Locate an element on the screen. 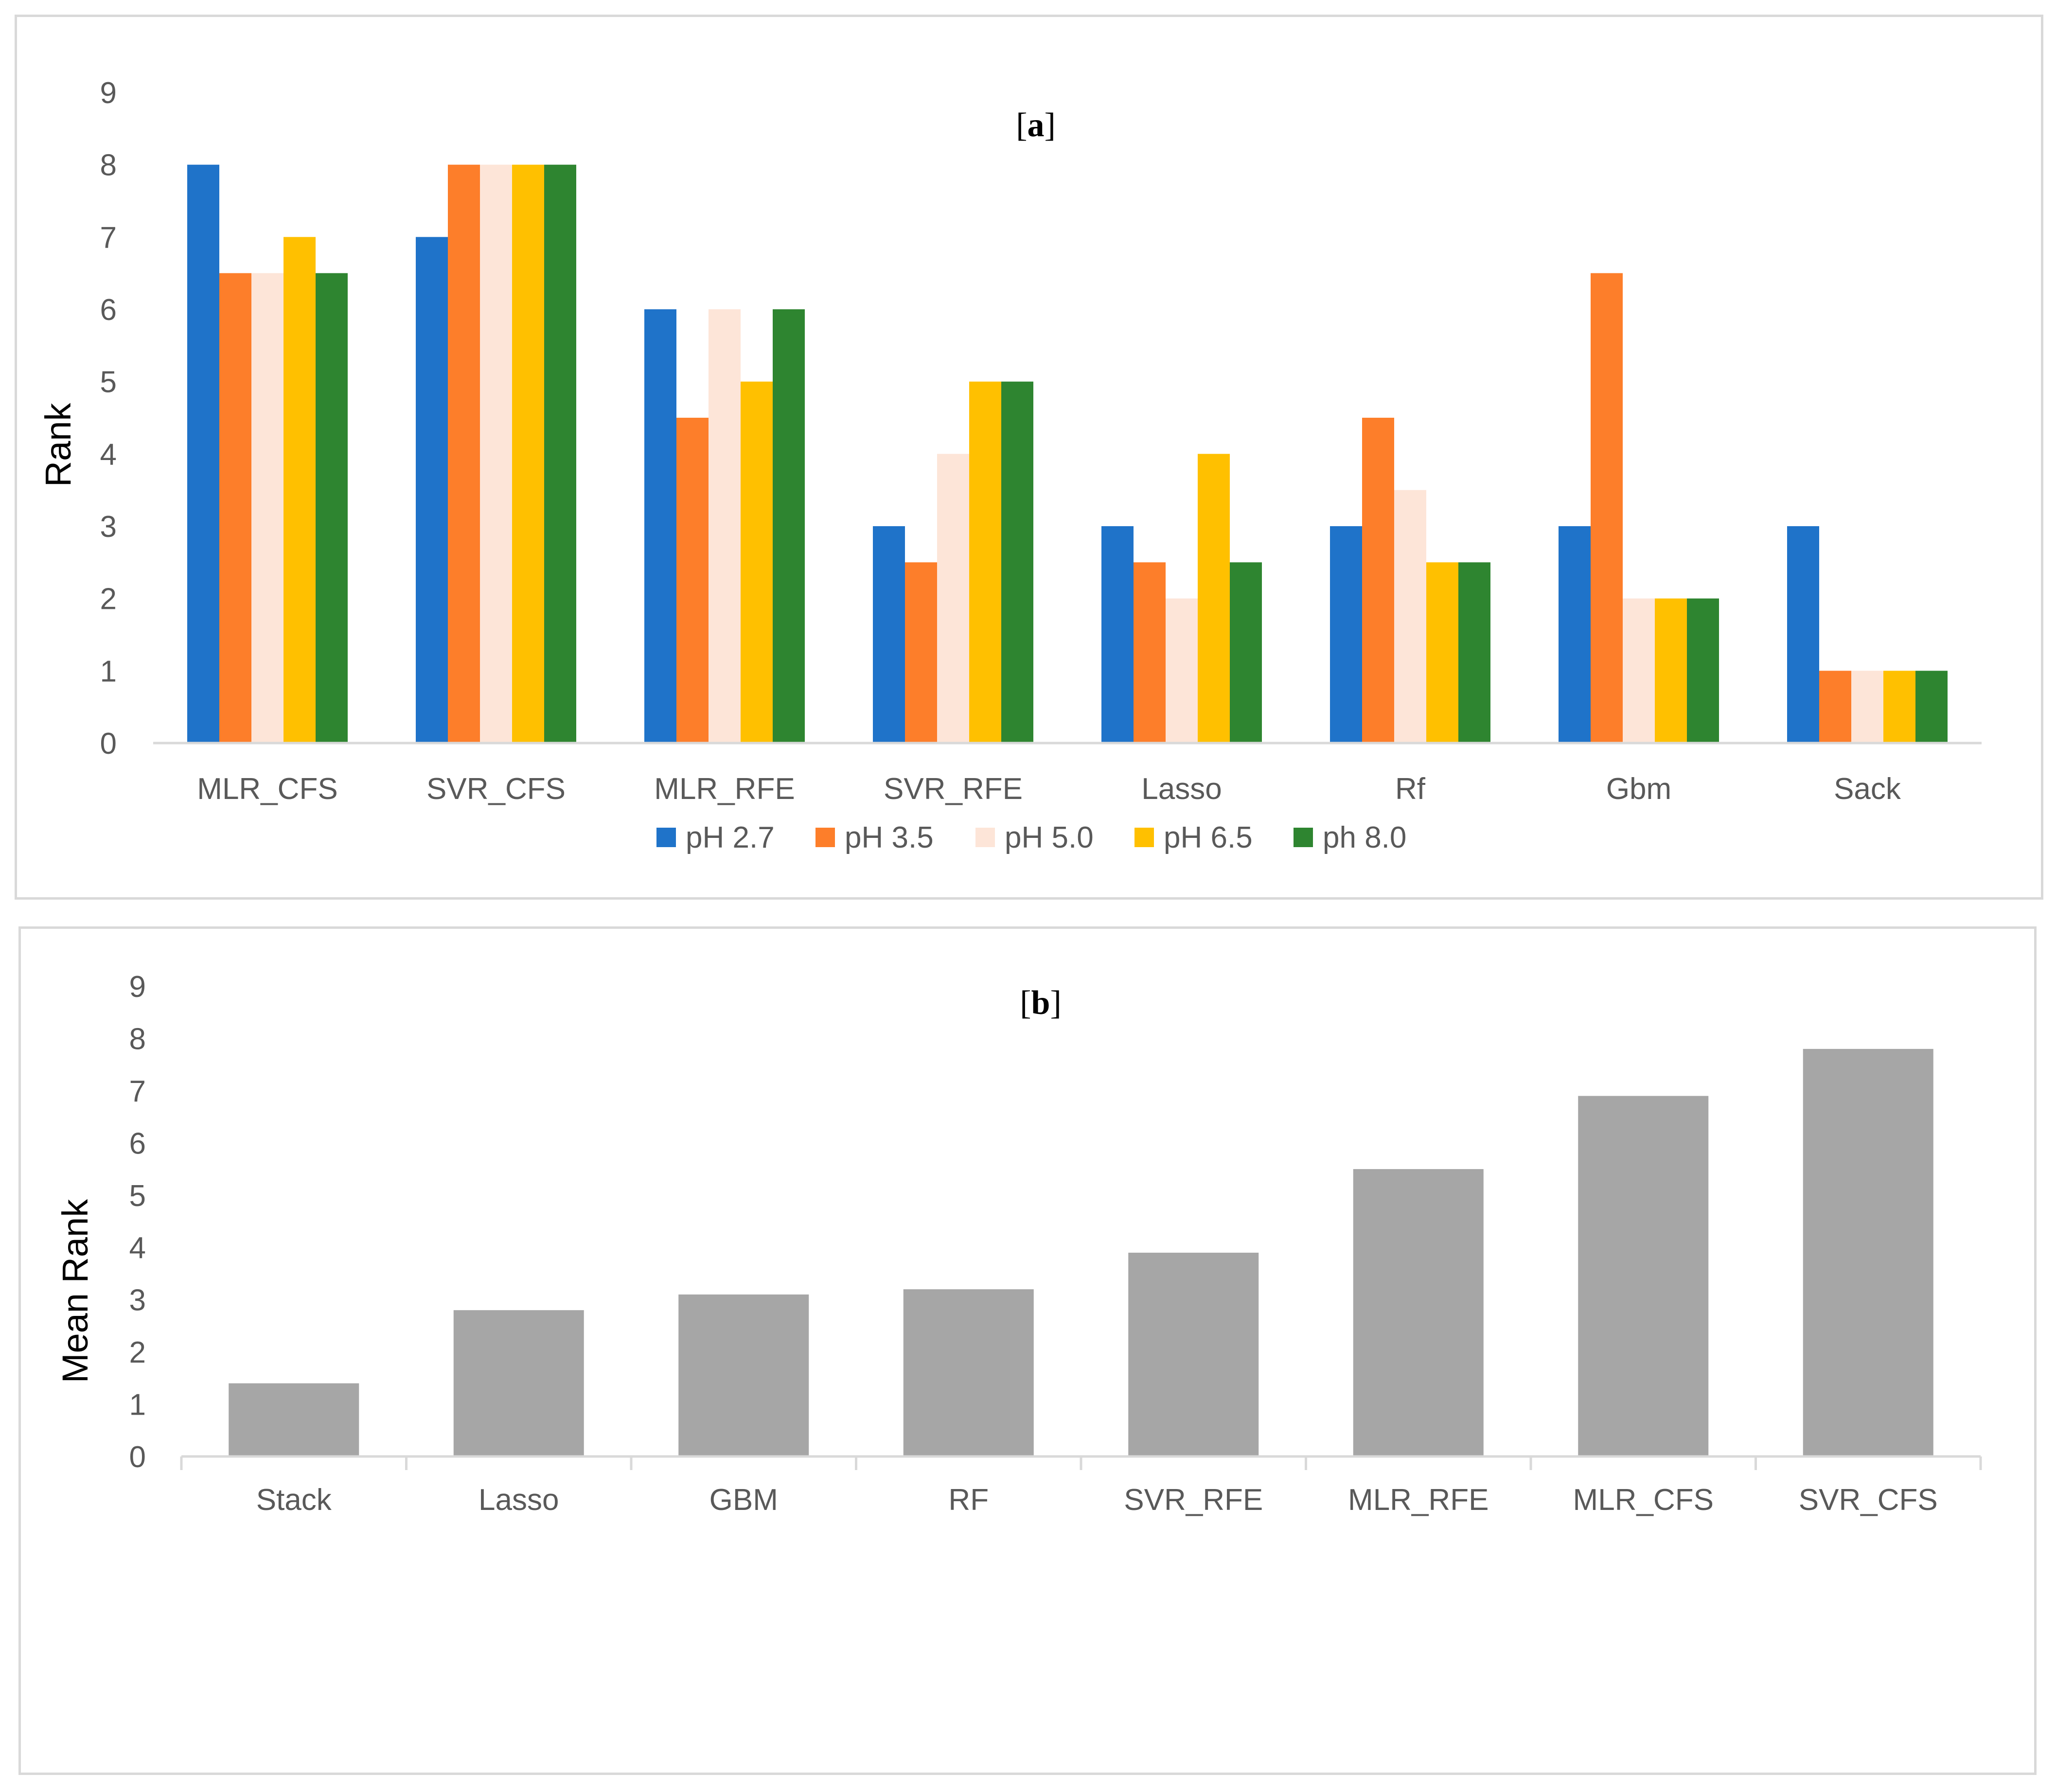 The width and height of the screenshot is (2056, 1792). chart-a-legend-label: pH 2.7 is located at coordinates (730, 837).